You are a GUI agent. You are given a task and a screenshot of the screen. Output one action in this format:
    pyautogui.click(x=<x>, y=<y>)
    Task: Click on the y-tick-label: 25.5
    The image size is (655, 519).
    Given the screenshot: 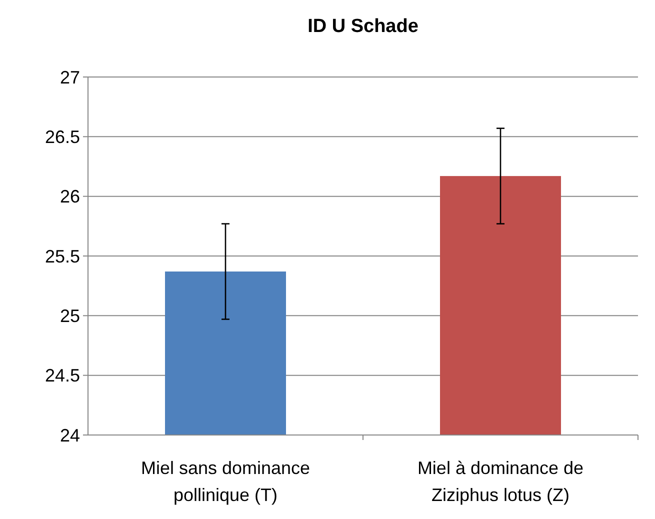 What is the action you would take?
    pyautogui.click(x=62, y=256)
    